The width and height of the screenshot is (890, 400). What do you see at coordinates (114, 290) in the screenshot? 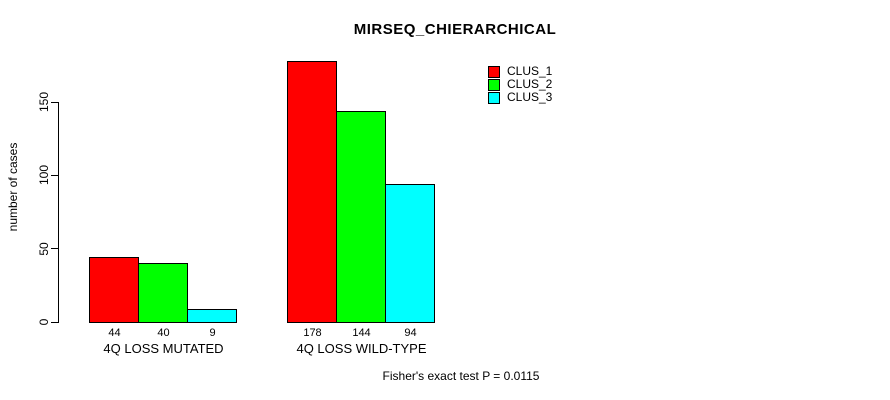
I see `bar-clus_1-group1` at bounding box center [114, 290].